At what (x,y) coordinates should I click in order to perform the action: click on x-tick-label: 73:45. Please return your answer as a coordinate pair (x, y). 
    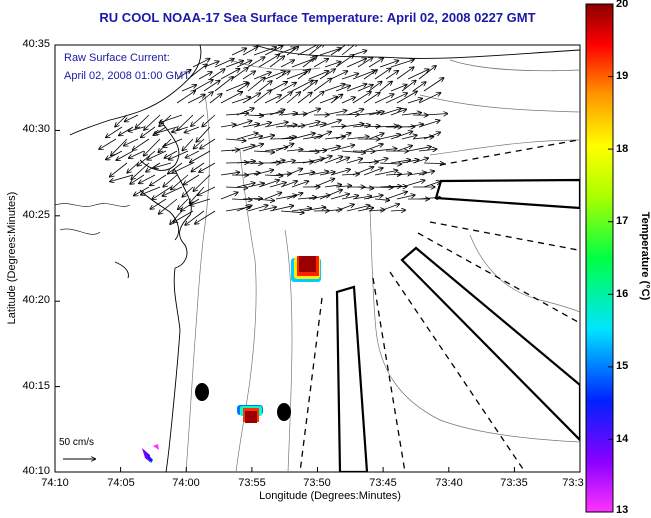
    Looking at the image, I should click on (383, 483).